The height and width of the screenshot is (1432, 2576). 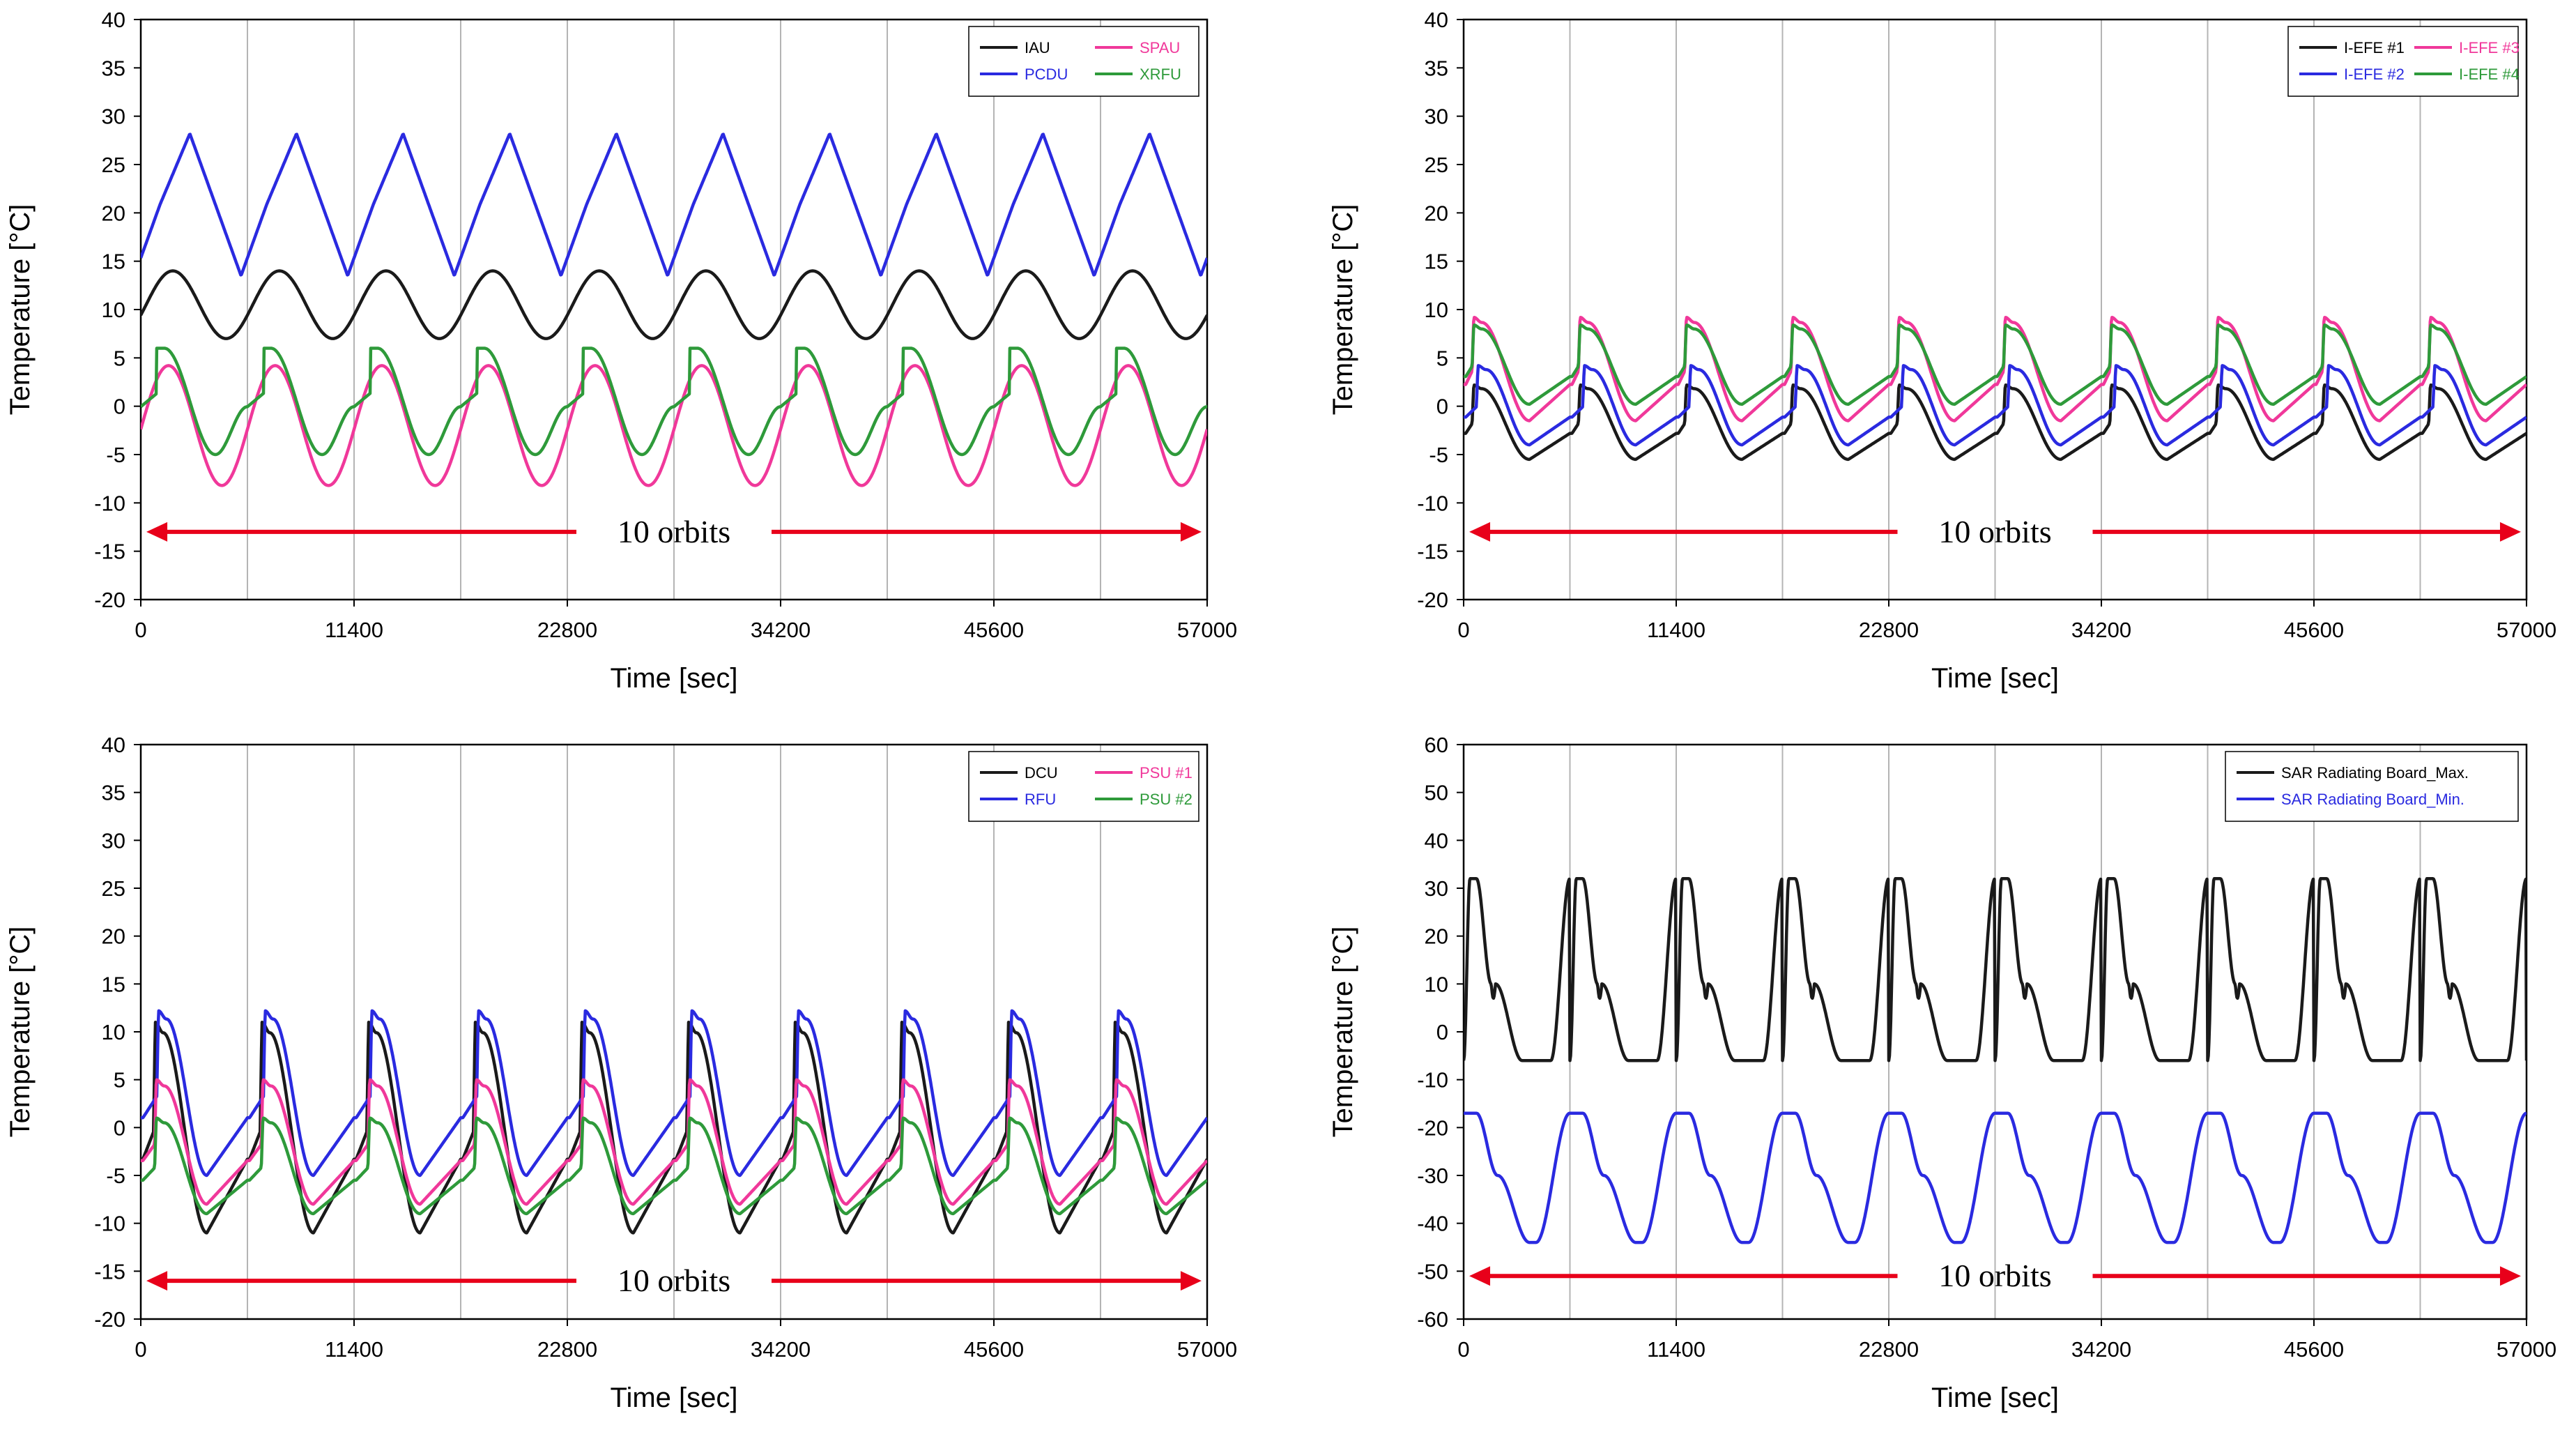 I want to click on series-line-iau, so click(x=674, y=304).